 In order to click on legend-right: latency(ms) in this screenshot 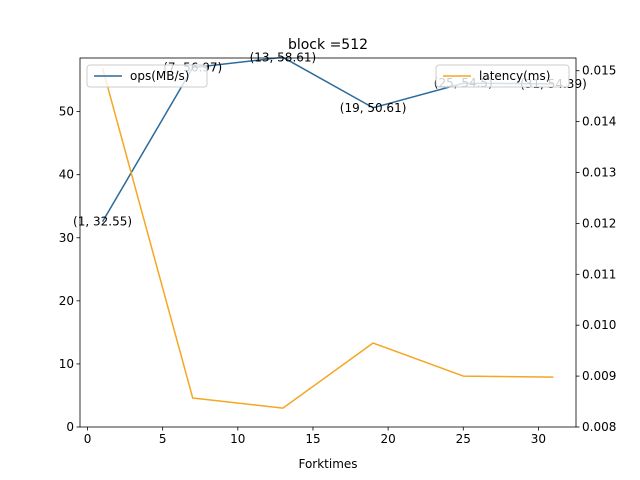, I will do `click(502, 76)`.